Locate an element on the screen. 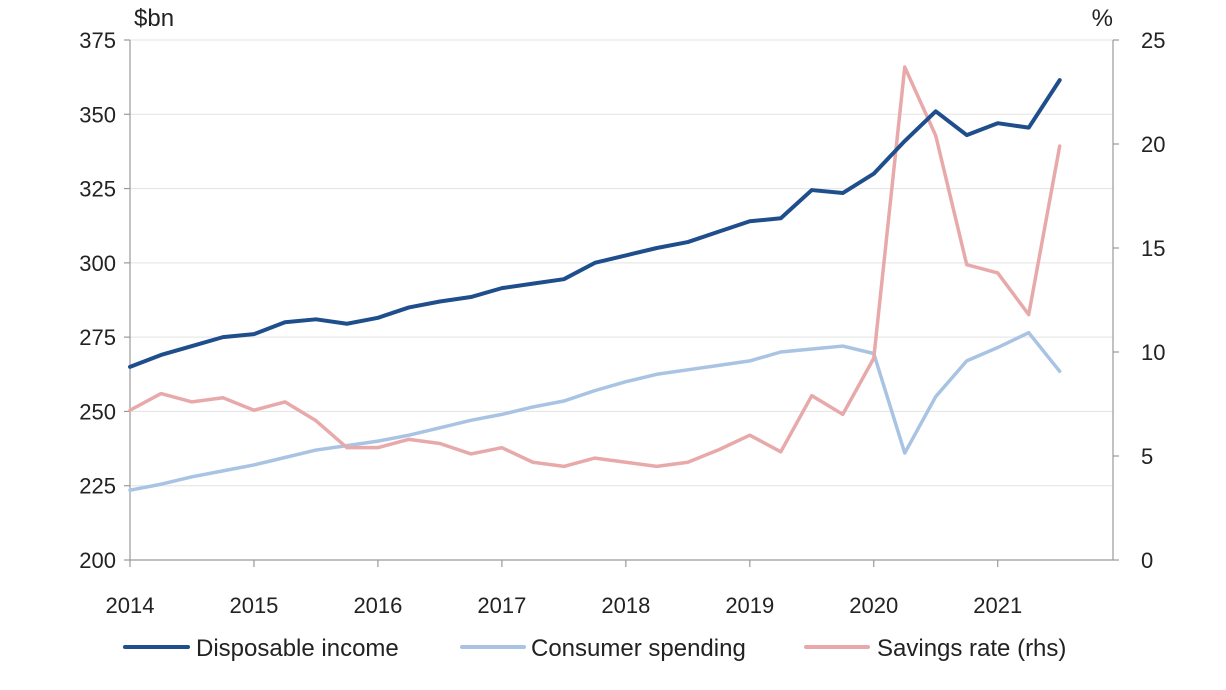  x-tick-label: 2016 is located at coordinates (377, 605).